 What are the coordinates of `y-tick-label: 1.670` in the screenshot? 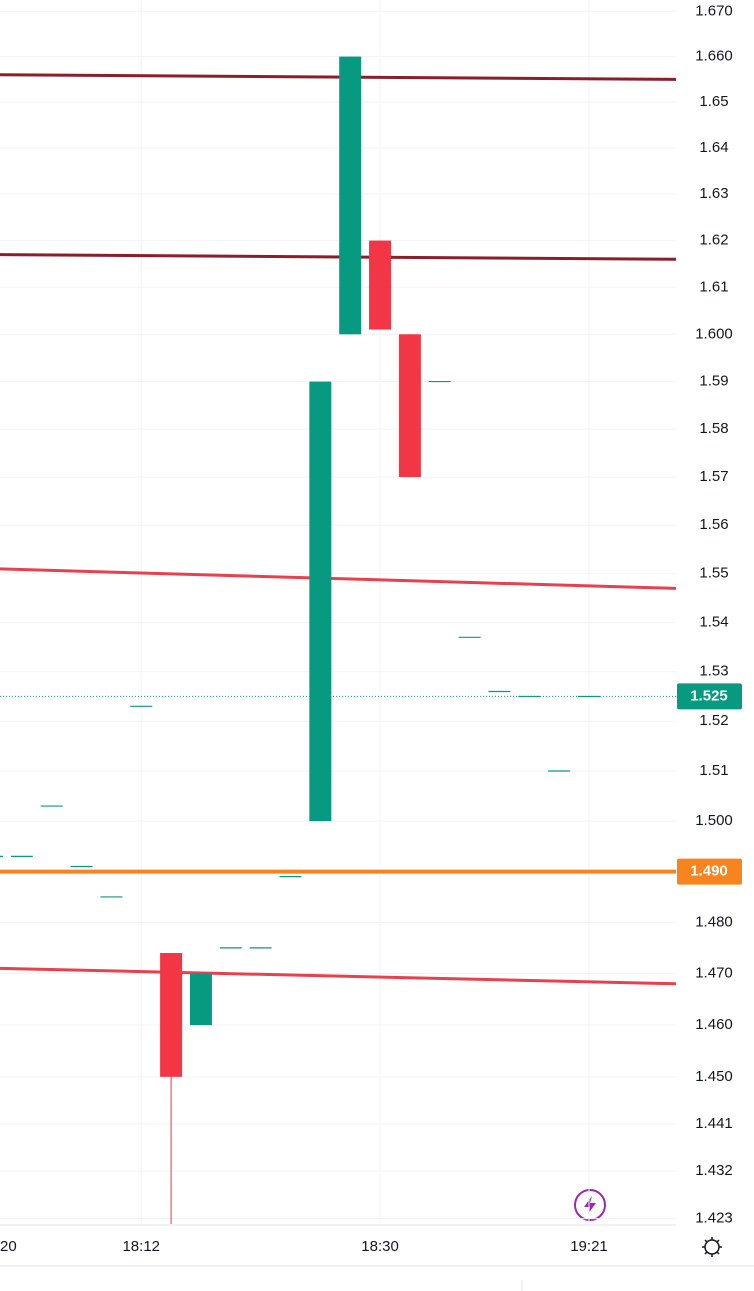 It's located at (714, 10).